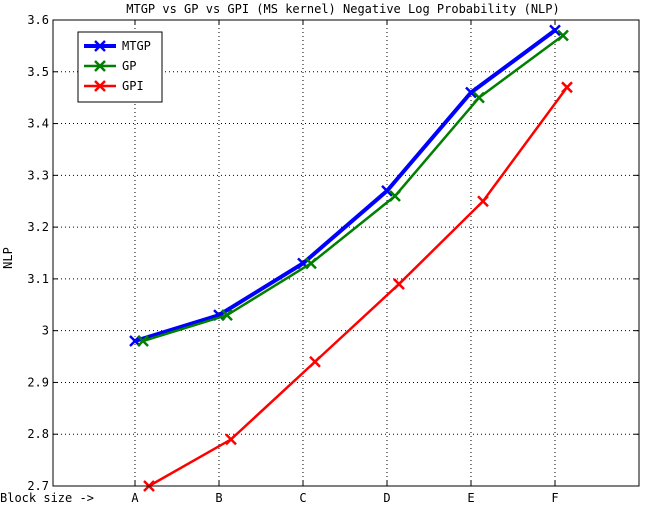 Image resolution: width=647 pixels, height=505 pixels. What do you see at coordinates (554, 498) in the screenshot?
I see `x-tick-label: F` at bounding box center [554, 498].